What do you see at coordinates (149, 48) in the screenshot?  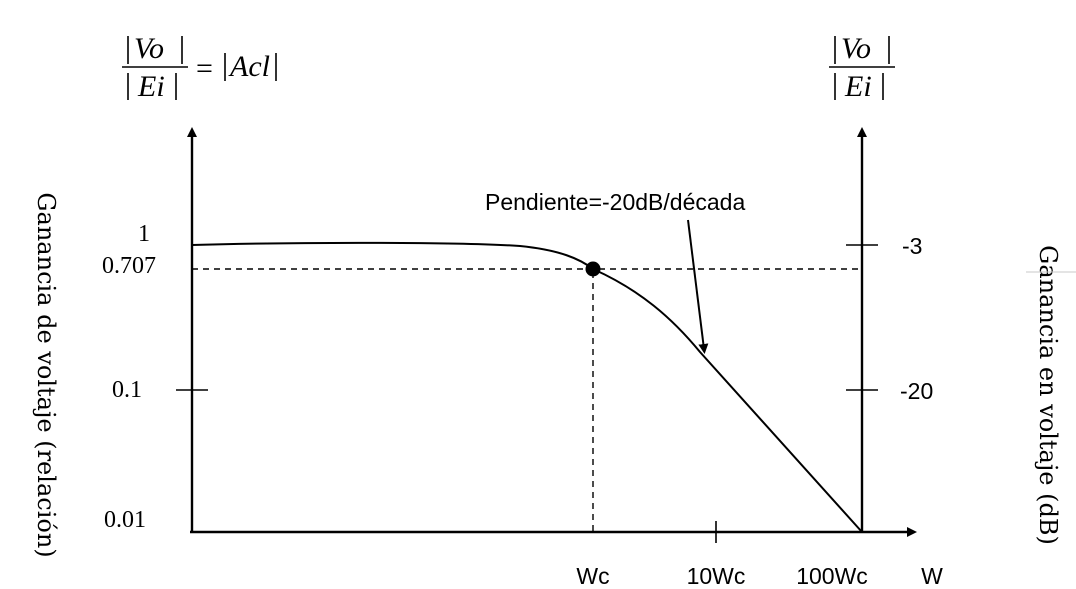 I see `left-formula-numerator: Vo` at bounding box center [149, 48].